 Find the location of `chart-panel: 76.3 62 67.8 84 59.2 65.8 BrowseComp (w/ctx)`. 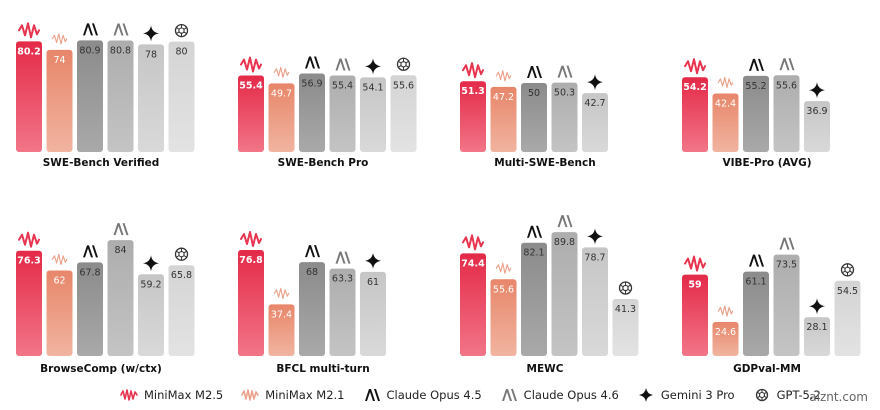

chart-panel: 76.3 62 67.8 84 59.2 65.8 BrowseComp (w/ctx) is located at coordinates (105, 299).